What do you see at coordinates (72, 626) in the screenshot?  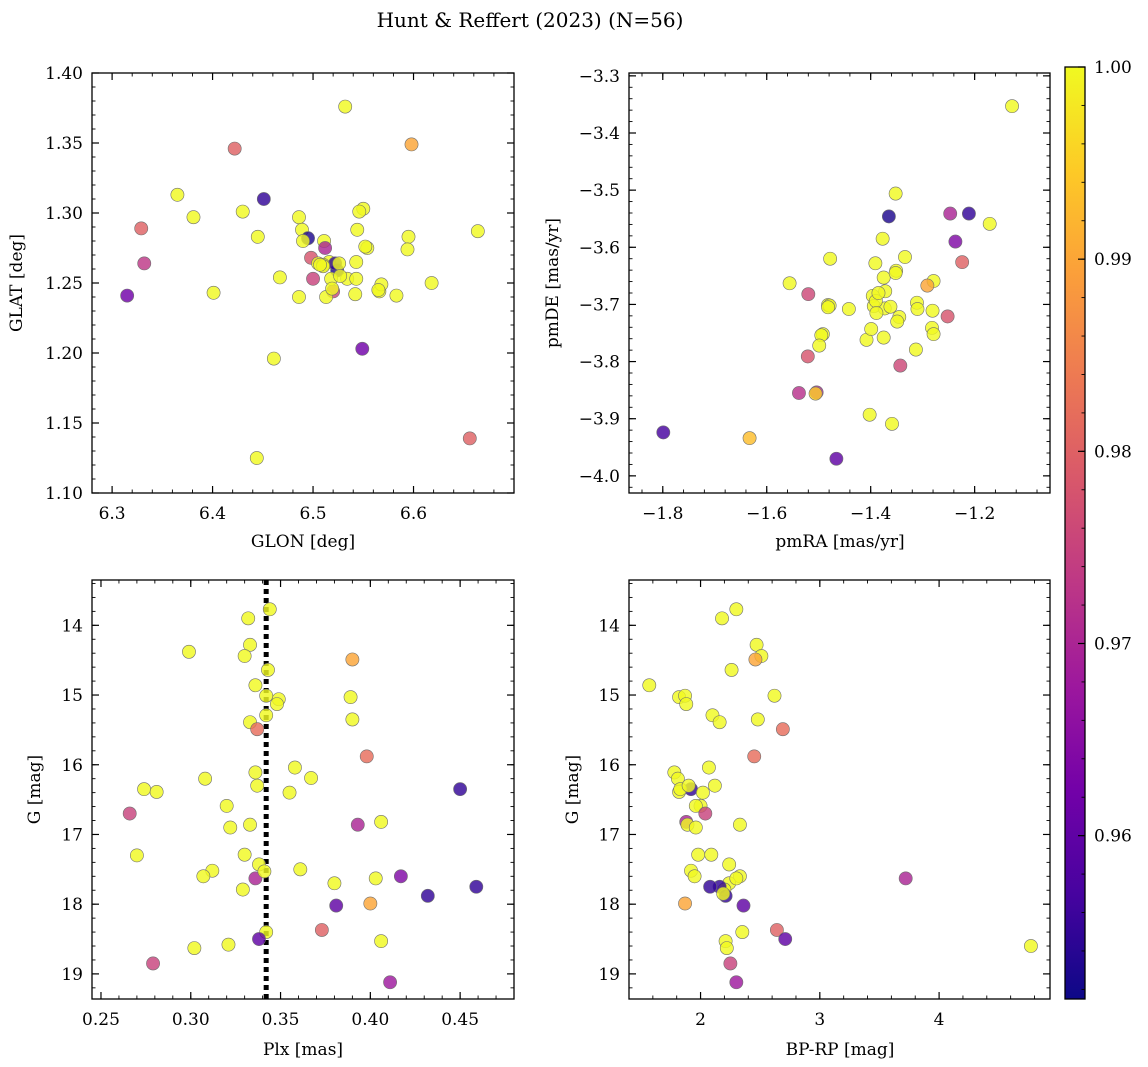 I see `y-tick-label: 14` at bounding box center [72, 626].